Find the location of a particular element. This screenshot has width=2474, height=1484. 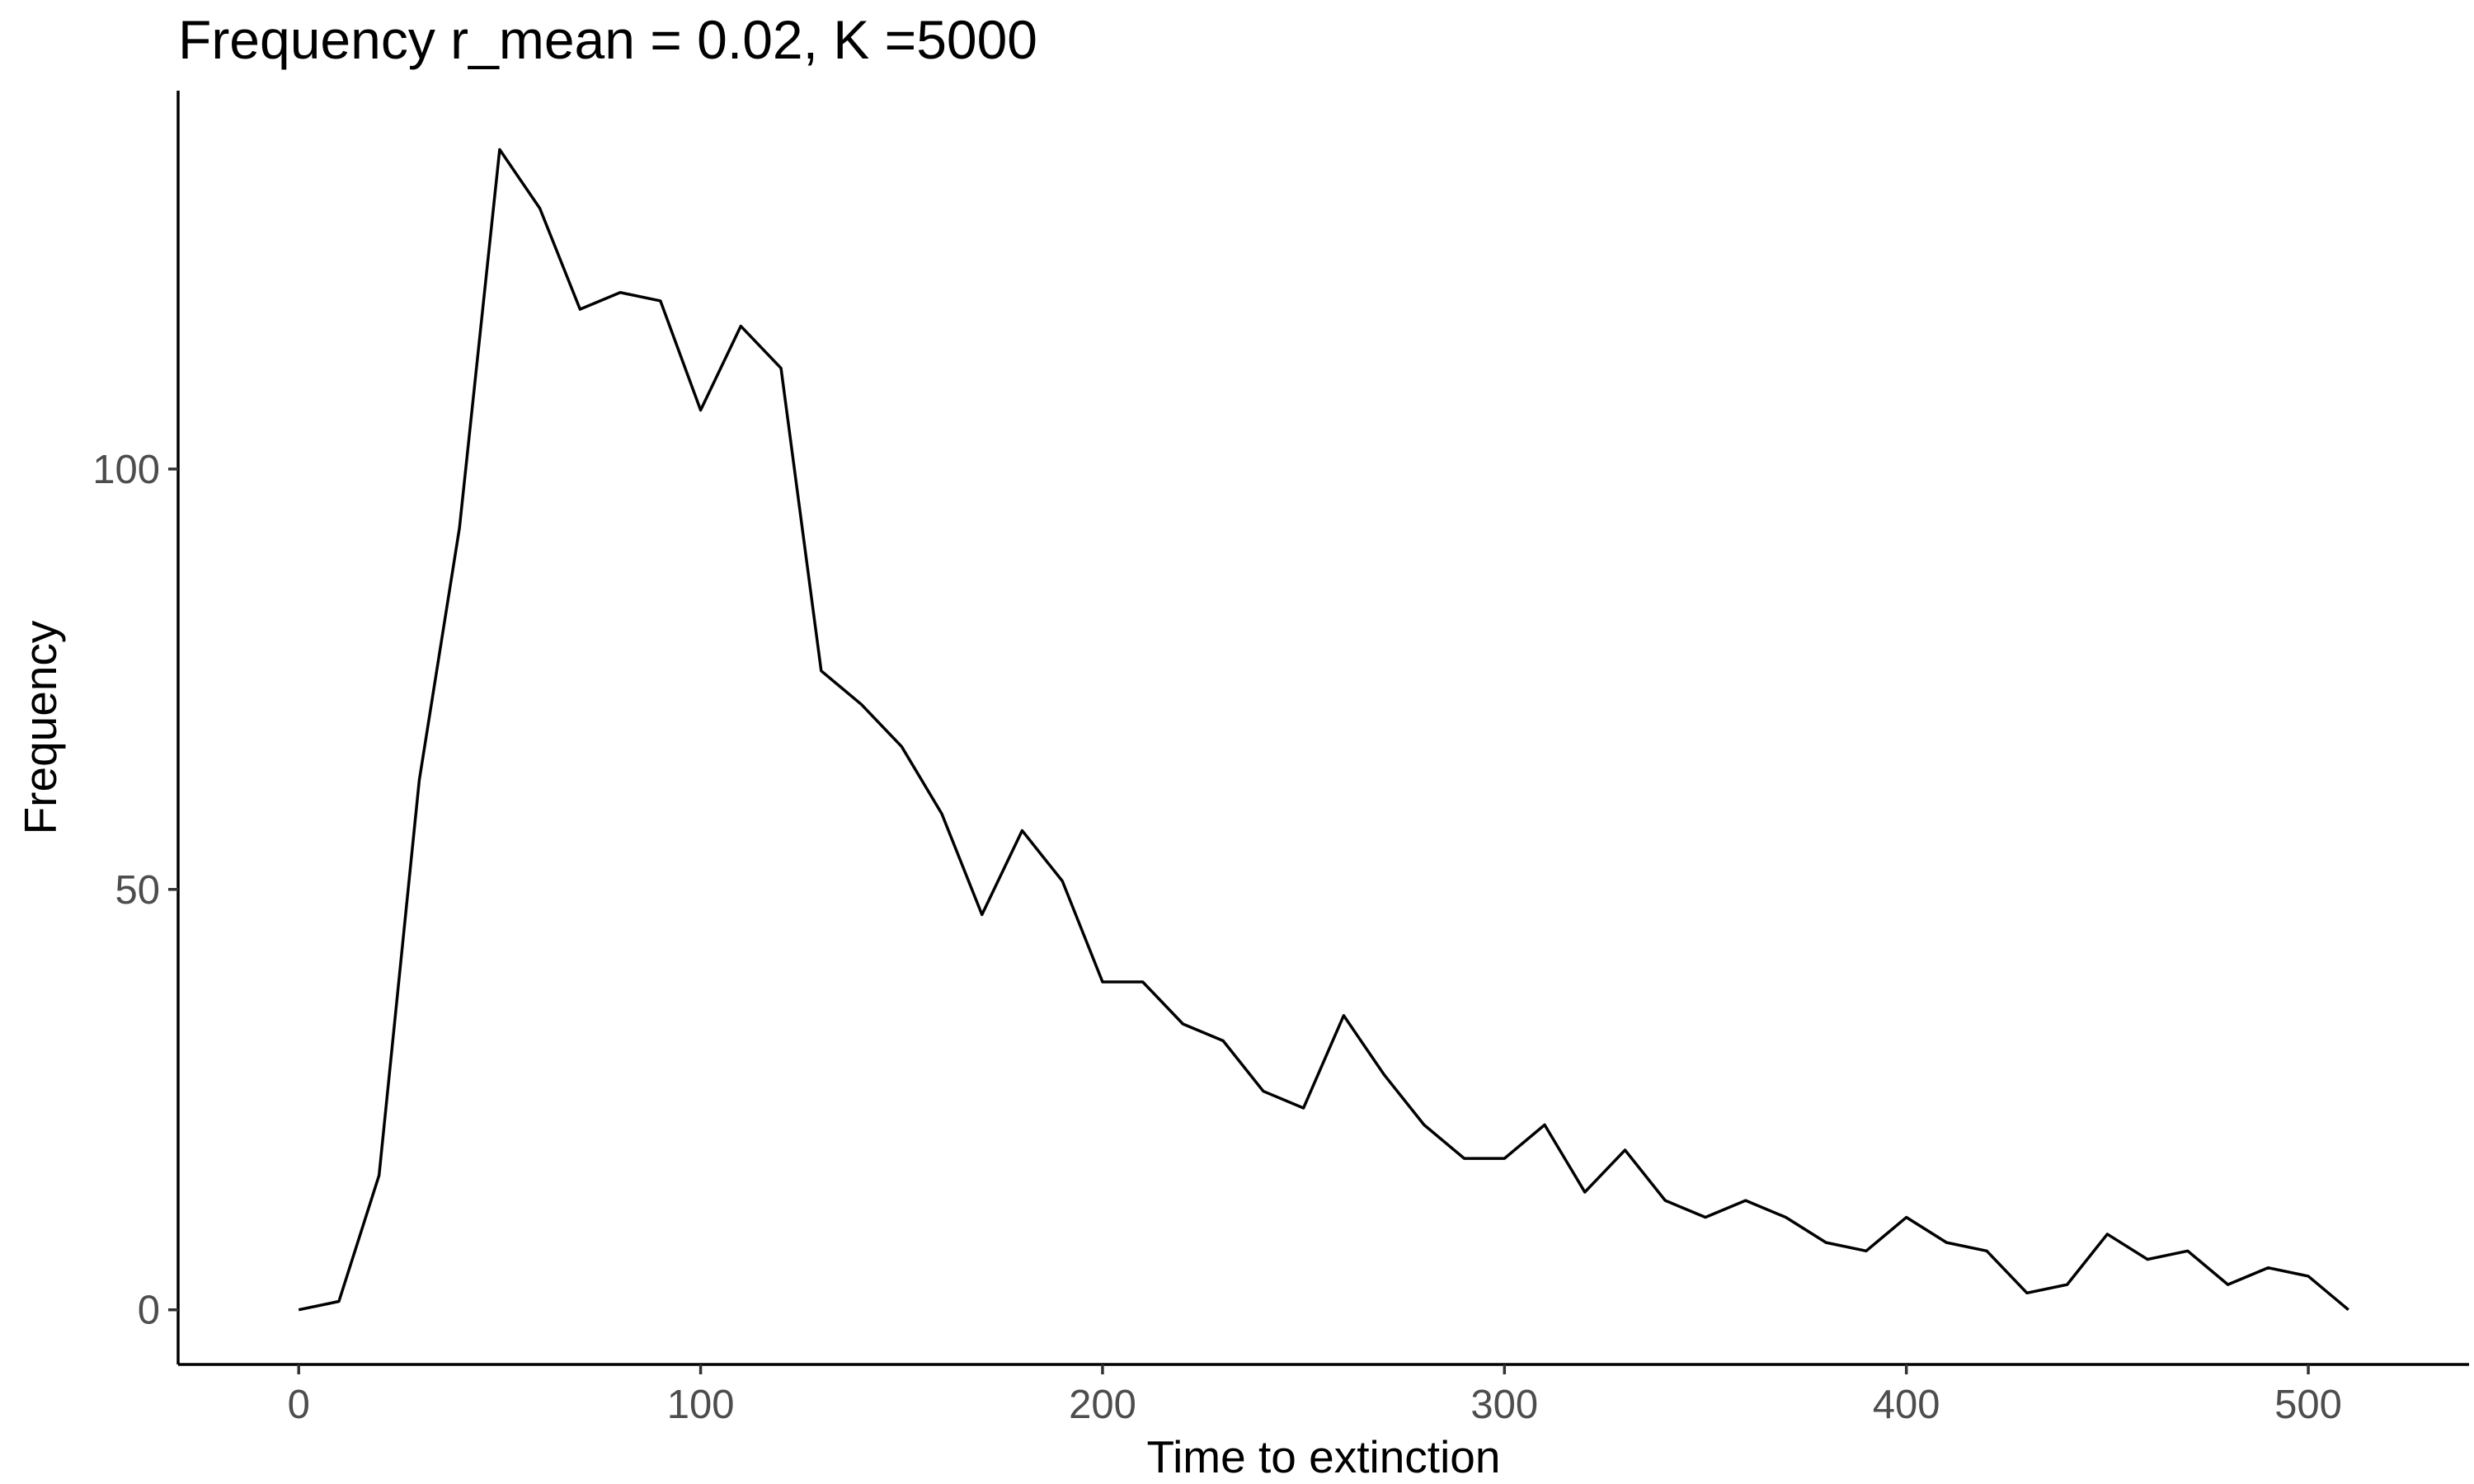

x-tick-label: 0 is located at coordinates (299, 1405).